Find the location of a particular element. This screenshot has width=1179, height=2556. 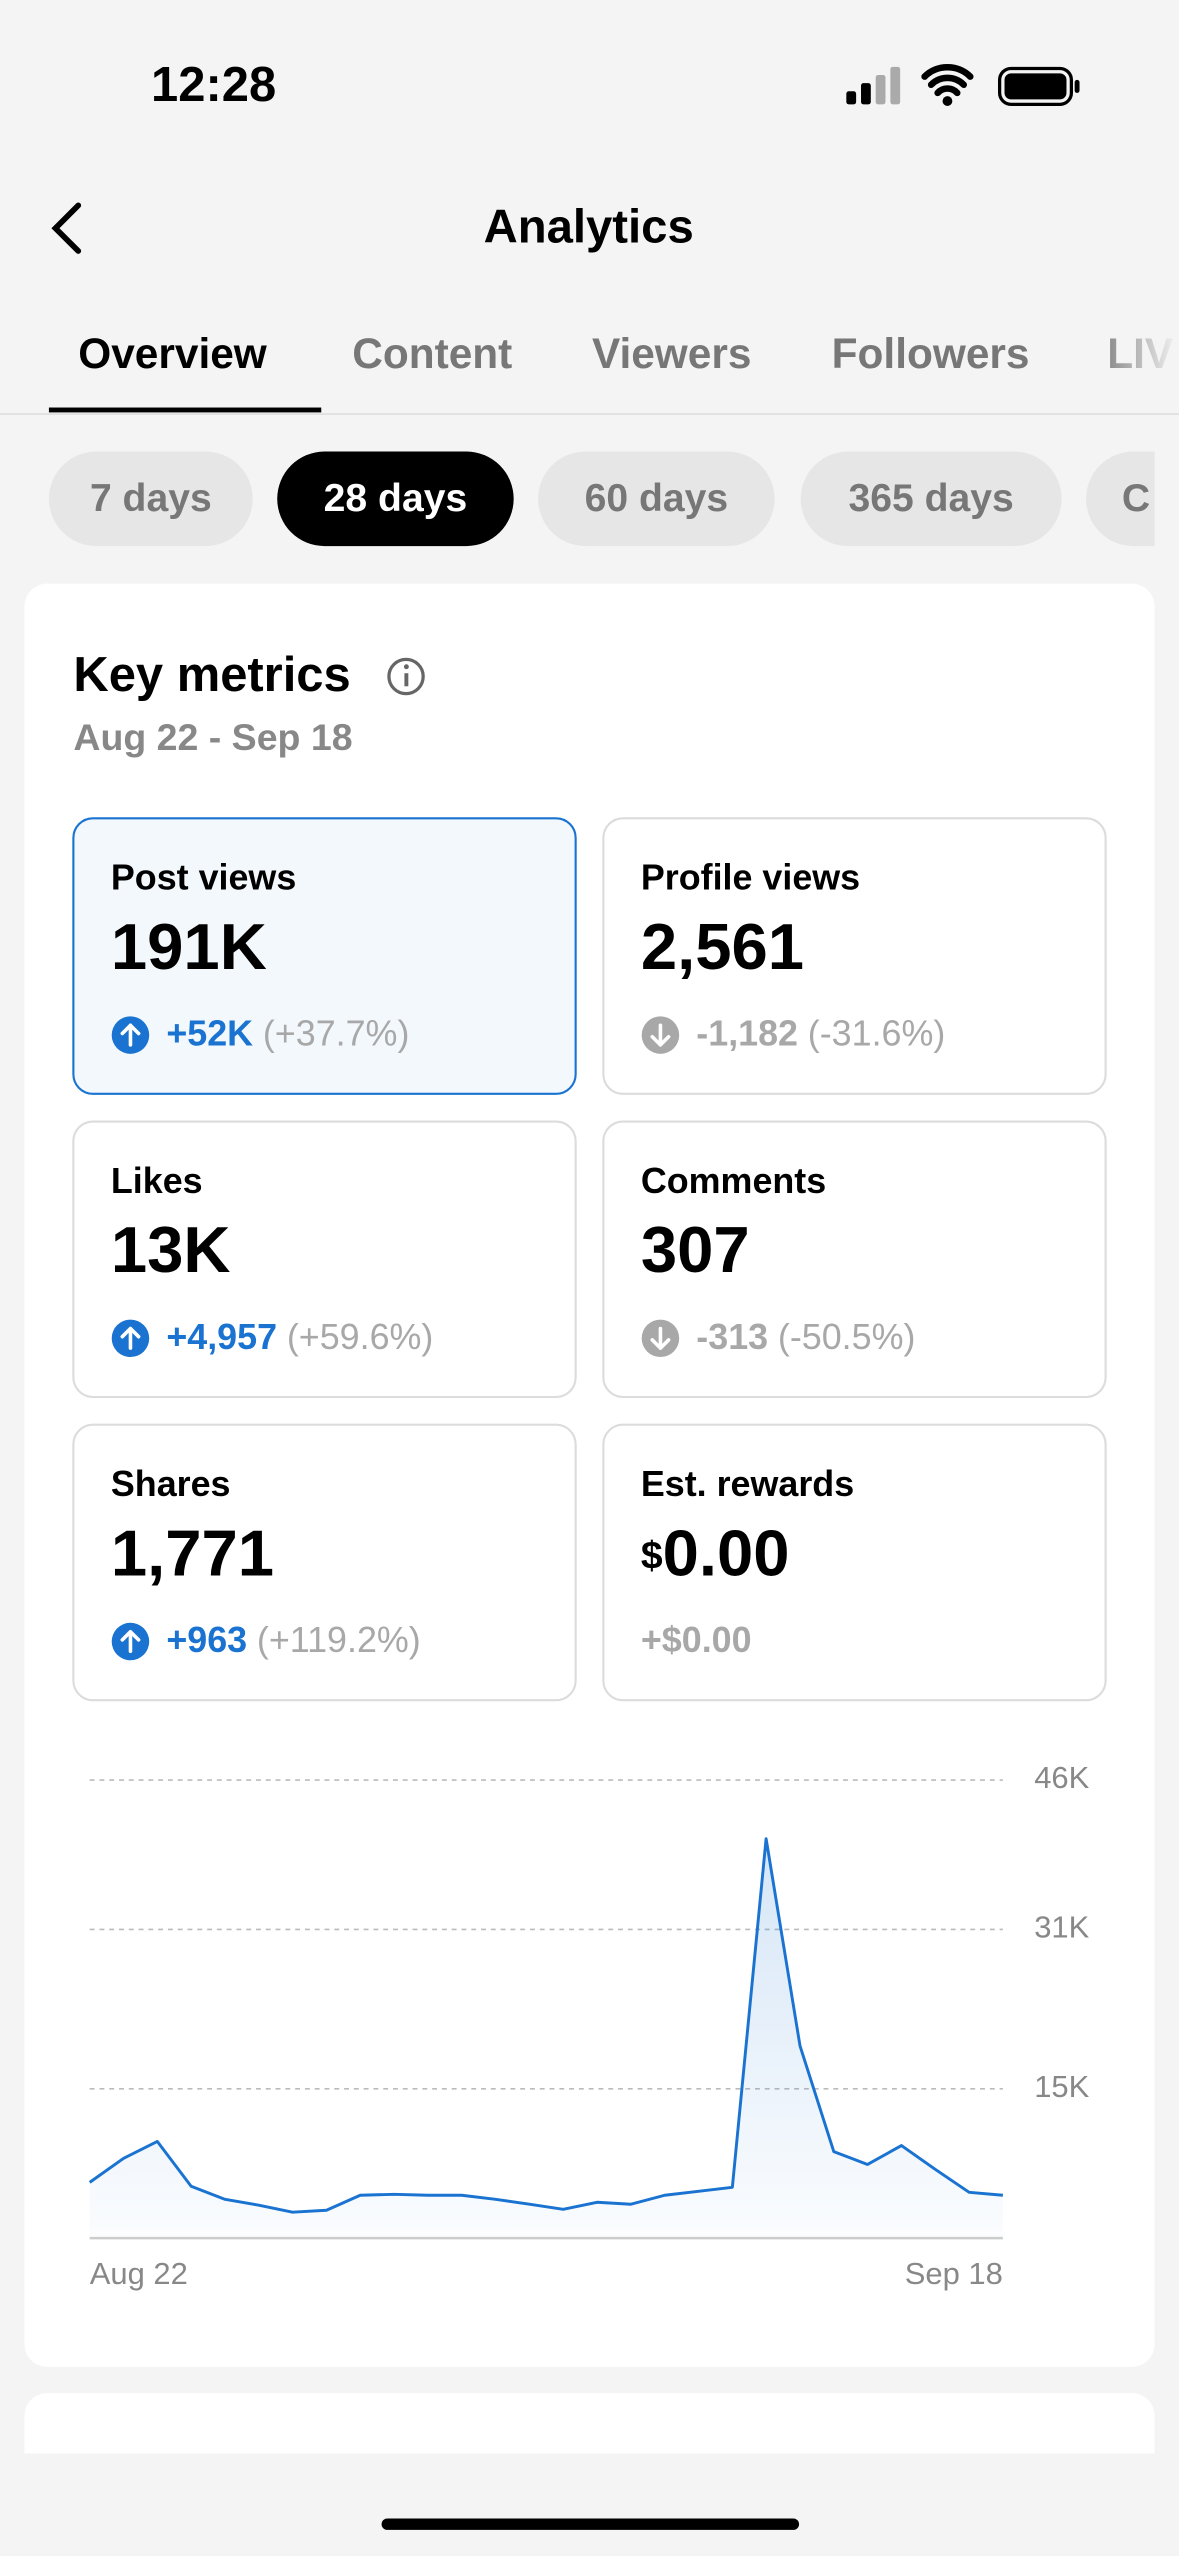

metric-change: -313 (-50.5%) is located at coordinates (805, 1337).